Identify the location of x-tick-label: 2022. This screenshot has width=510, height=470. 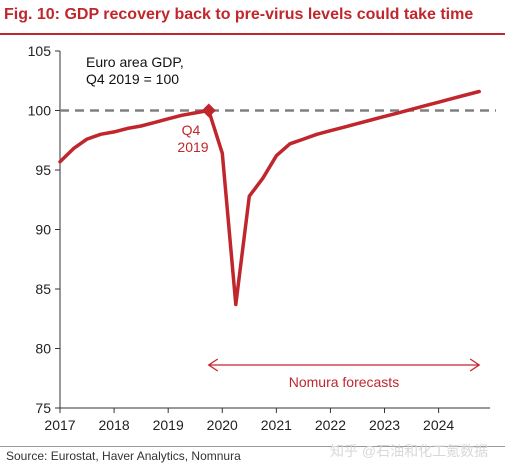
(330, 425).